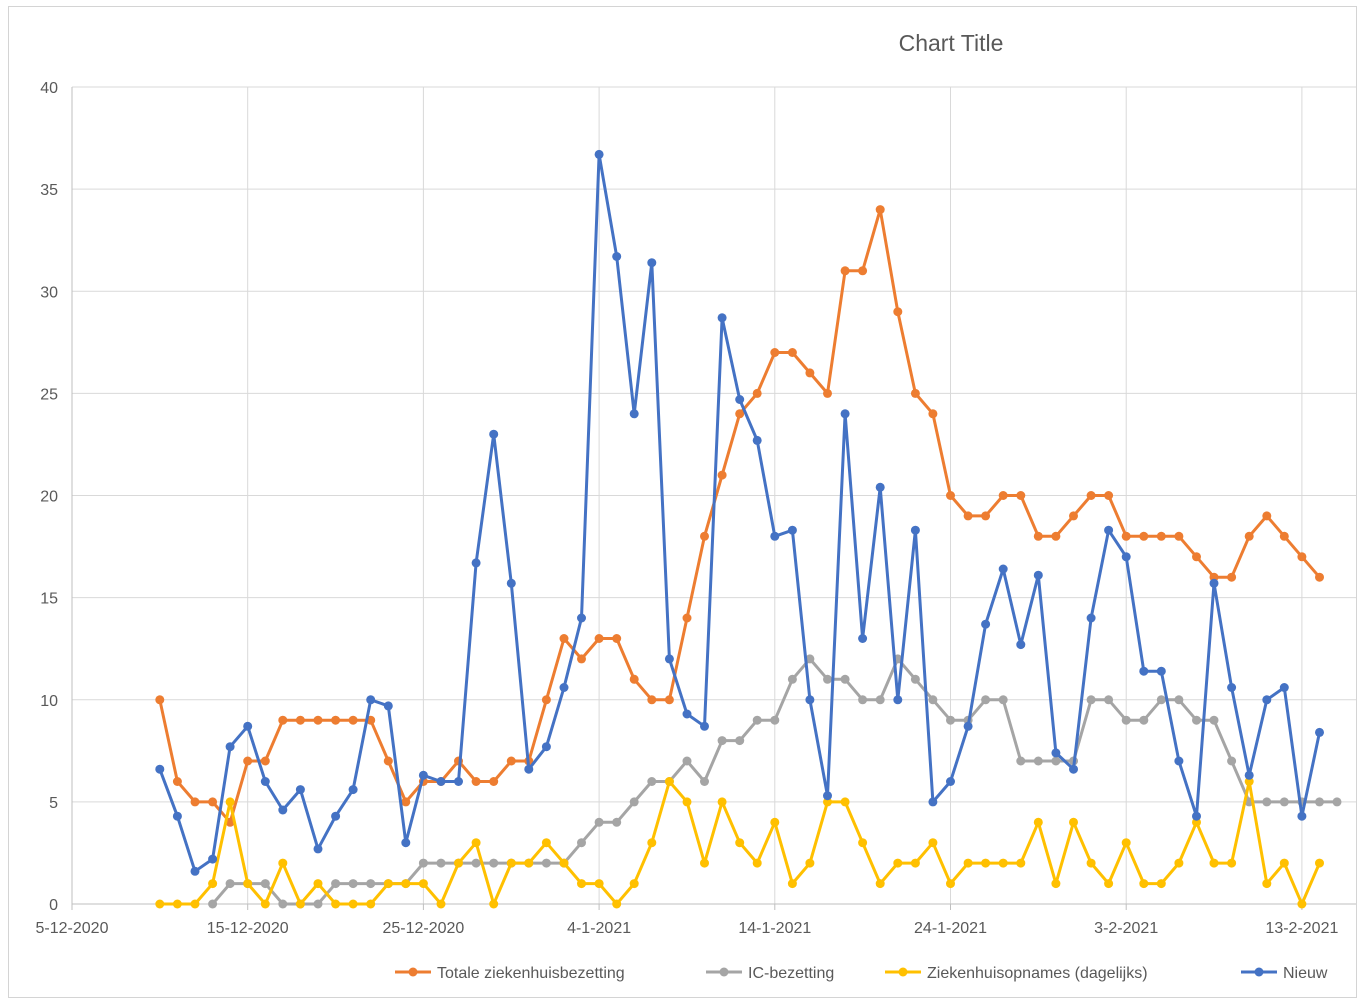 The image size is (1357, 1003). I want to click on y-tick-label: 35, so click(49, 190).